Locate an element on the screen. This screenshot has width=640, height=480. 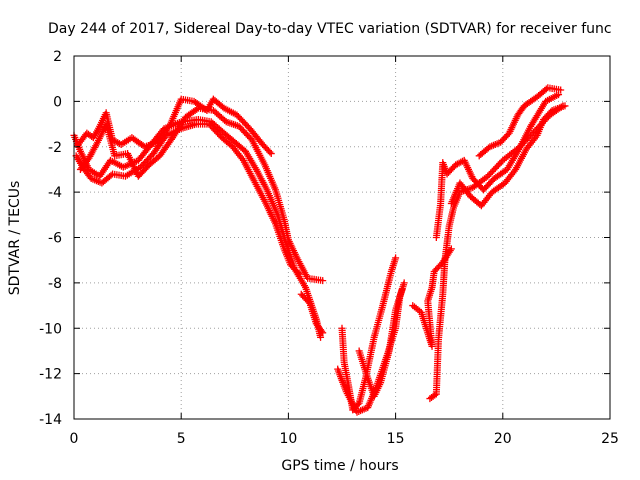
x-axis-label: GPS time / hours is located at coordinates (339, 466).